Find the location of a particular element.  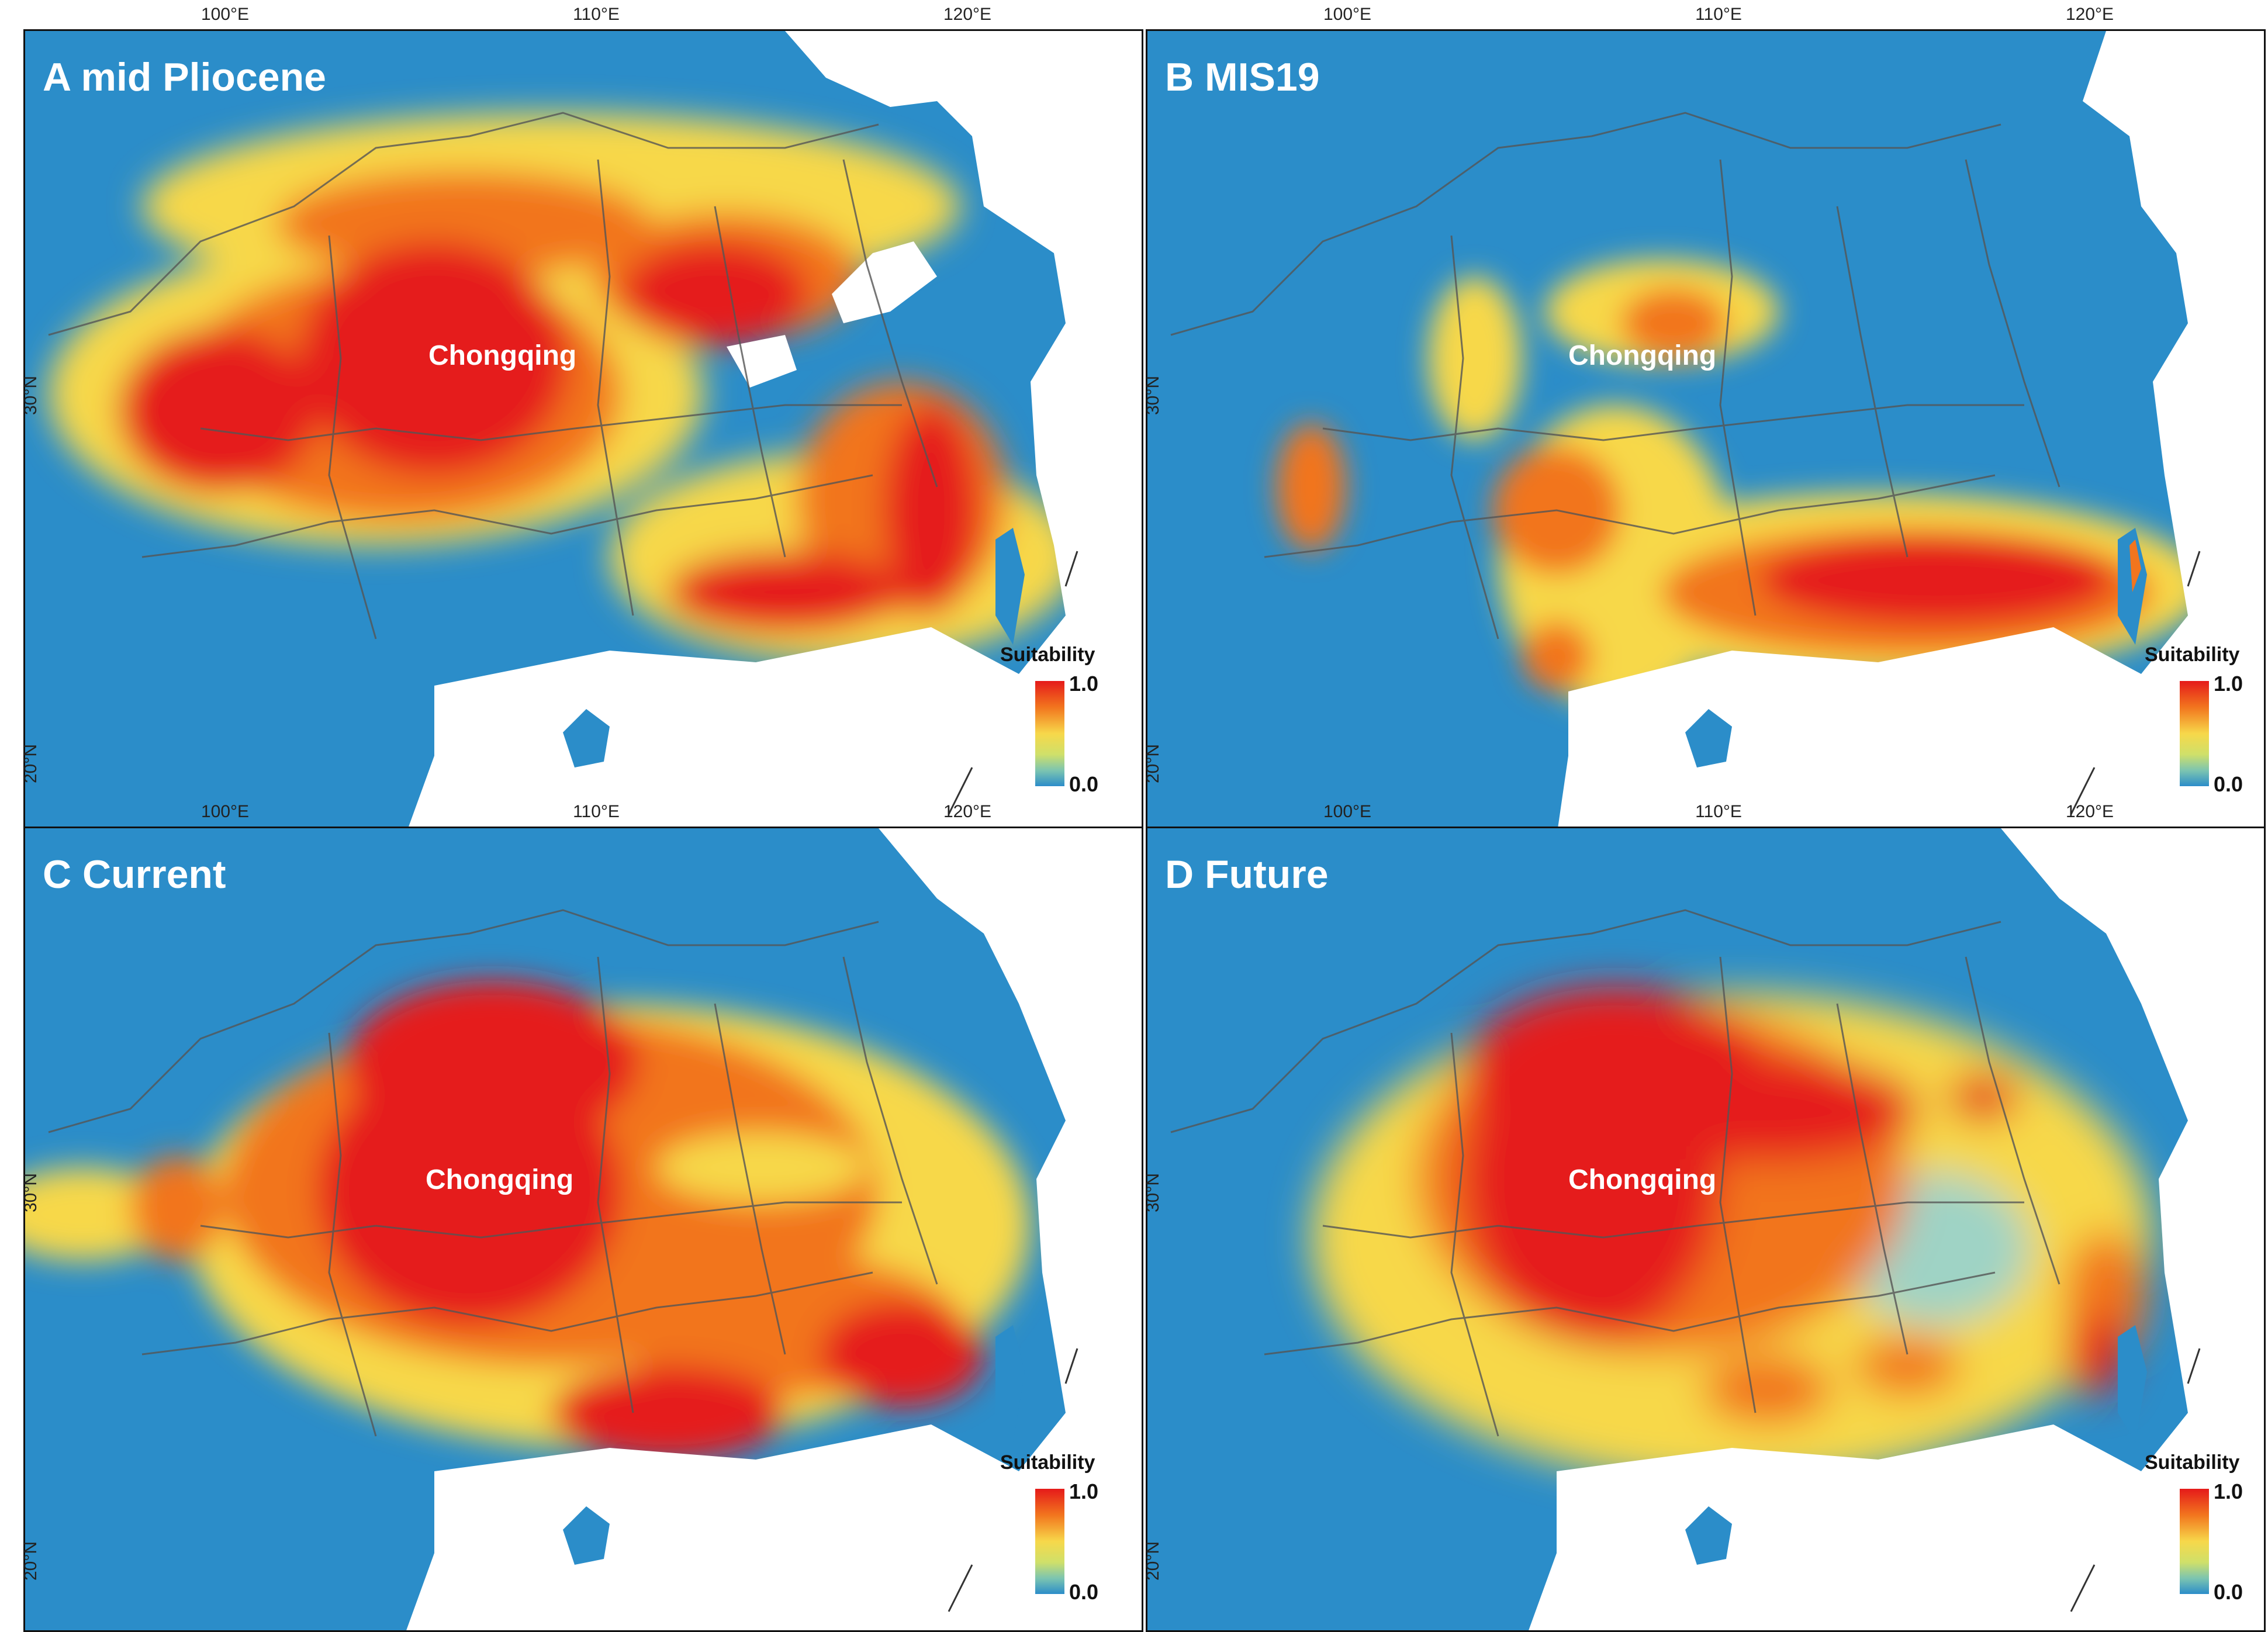

panel-title: C Current is located at coordinates (134, 875).